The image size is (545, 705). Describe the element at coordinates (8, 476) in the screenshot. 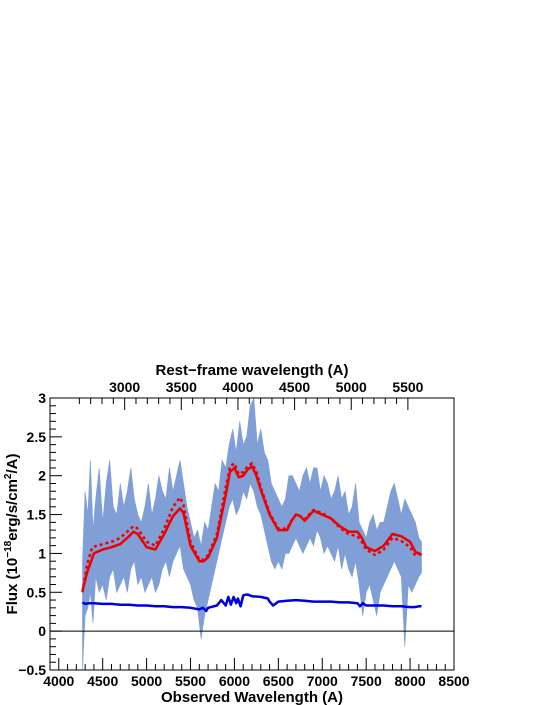

I see `y-axis-title-exp2: 2` at that location.